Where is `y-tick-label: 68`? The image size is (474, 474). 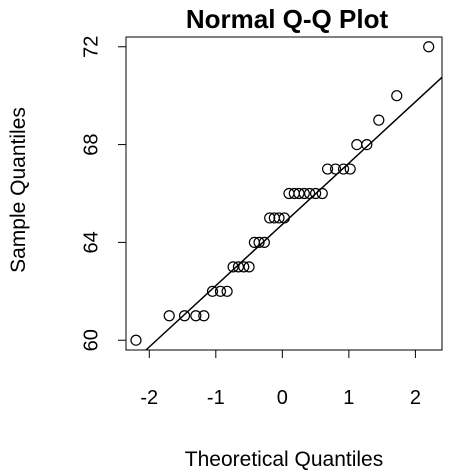
y-tick-label: 68 is located at coordinates (91, 144).